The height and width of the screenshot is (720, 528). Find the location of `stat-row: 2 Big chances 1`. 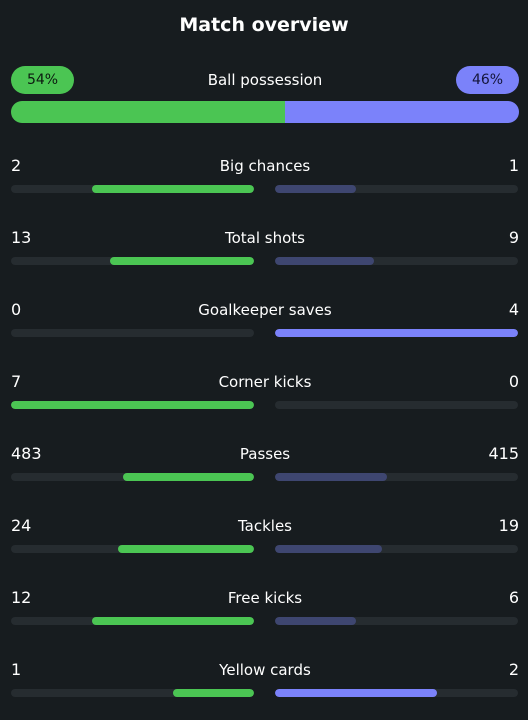

stat-row: 2 Big chances 1 is located at coordinates (265, 178).